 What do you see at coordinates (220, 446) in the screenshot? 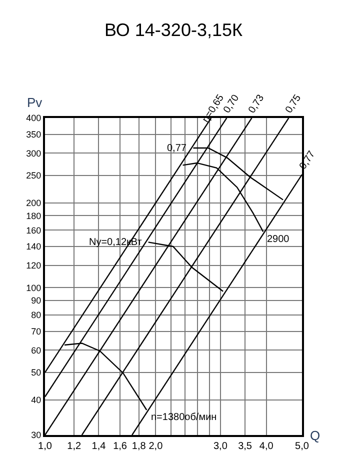
I see `x-tick-label: 3,0` at bounding box center [220, 446].